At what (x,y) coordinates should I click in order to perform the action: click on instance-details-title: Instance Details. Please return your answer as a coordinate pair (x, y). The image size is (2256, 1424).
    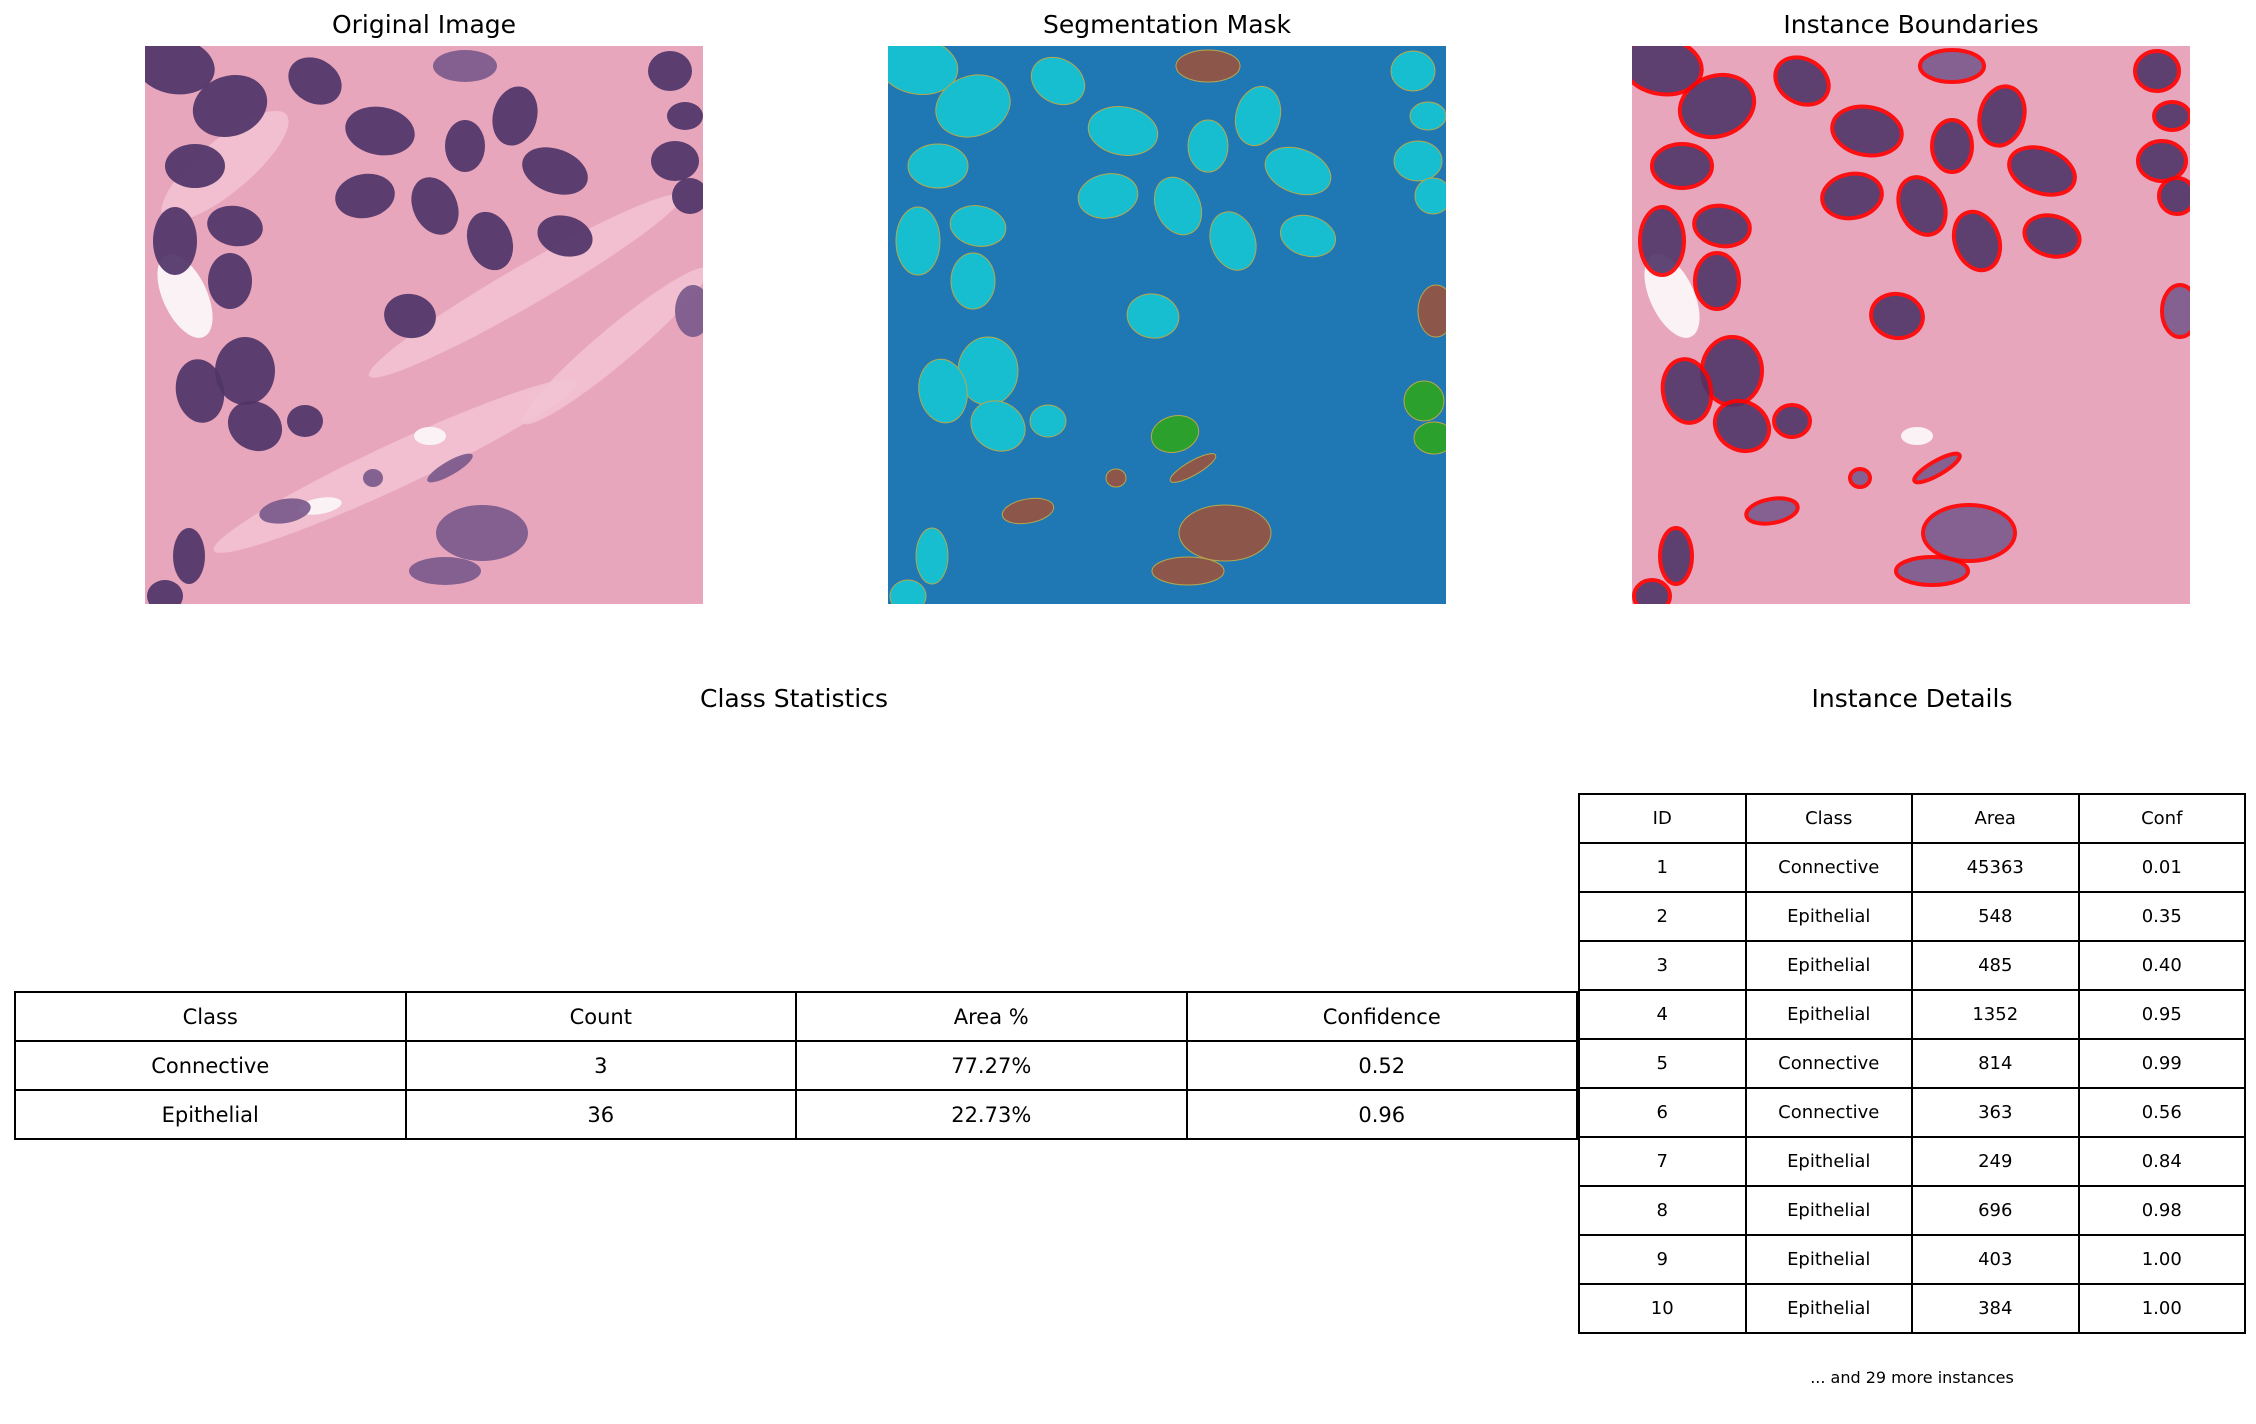
    Looking at the image, I should click on (1912, 698).